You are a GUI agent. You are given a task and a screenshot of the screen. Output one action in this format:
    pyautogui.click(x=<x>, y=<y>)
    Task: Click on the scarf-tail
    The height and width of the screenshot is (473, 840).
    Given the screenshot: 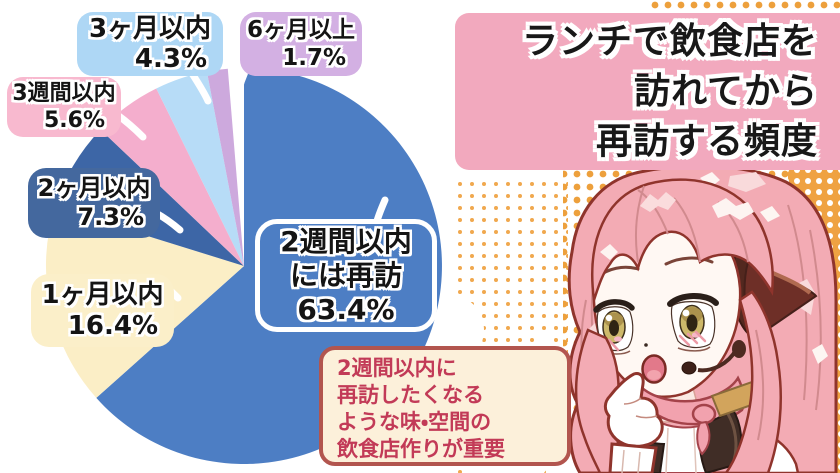 What is the action you would take?
    pyautogui.click(x=703, y=438)
    